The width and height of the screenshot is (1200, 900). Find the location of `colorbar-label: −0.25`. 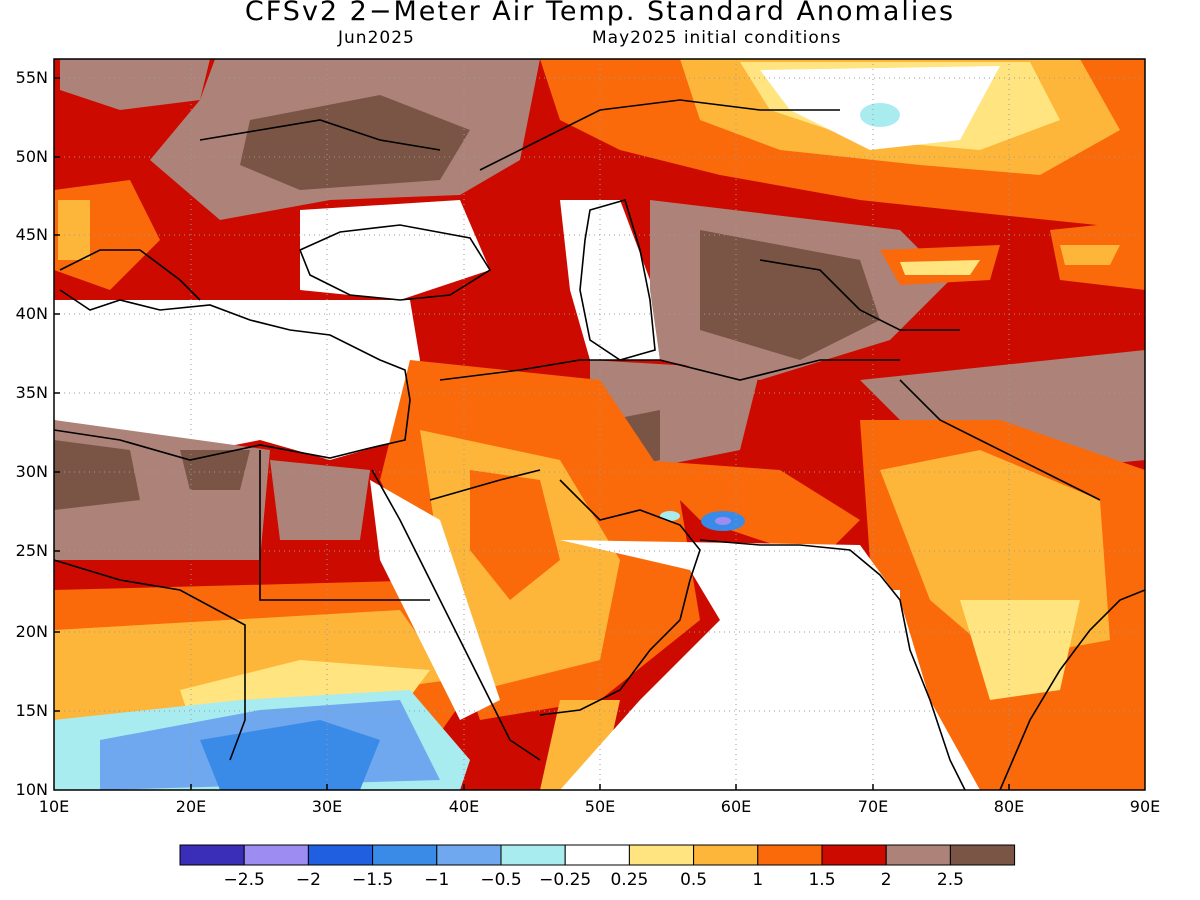

colorbar-label: −0.25 is located at coordinates (565, 880).